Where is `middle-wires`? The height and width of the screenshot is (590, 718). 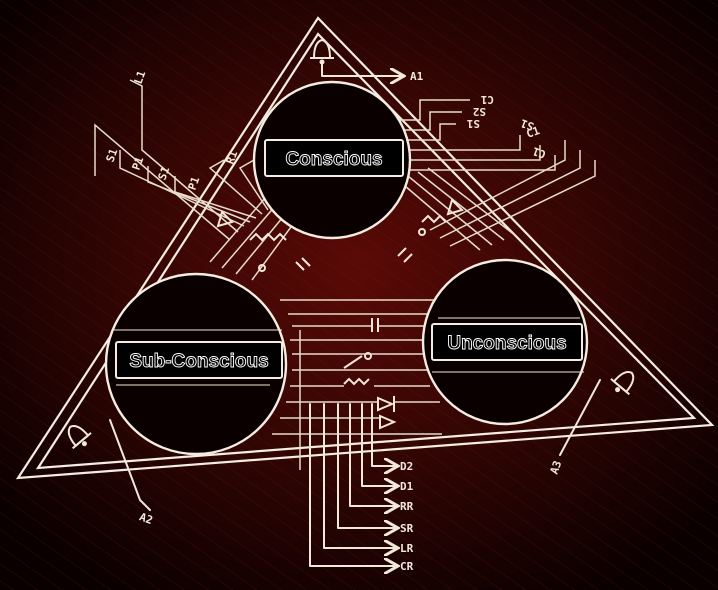 middle-wires is located at coordinates (357, 367).